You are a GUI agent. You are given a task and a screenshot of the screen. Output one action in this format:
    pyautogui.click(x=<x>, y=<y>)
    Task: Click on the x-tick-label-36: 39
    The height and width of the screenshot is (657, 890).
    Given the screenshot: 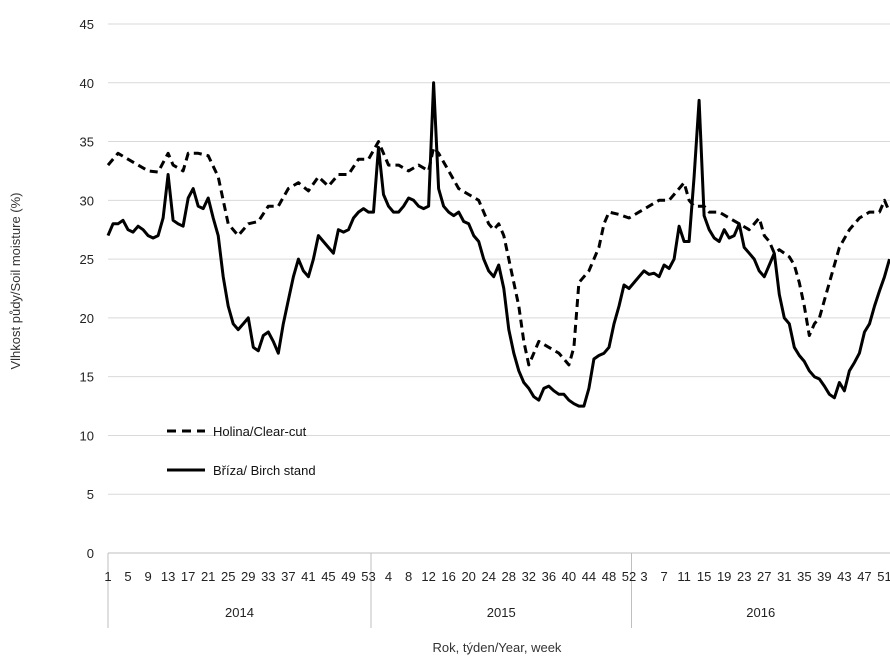 What is the action you would take?
    pyautogui.click(x=824, y=576)
    